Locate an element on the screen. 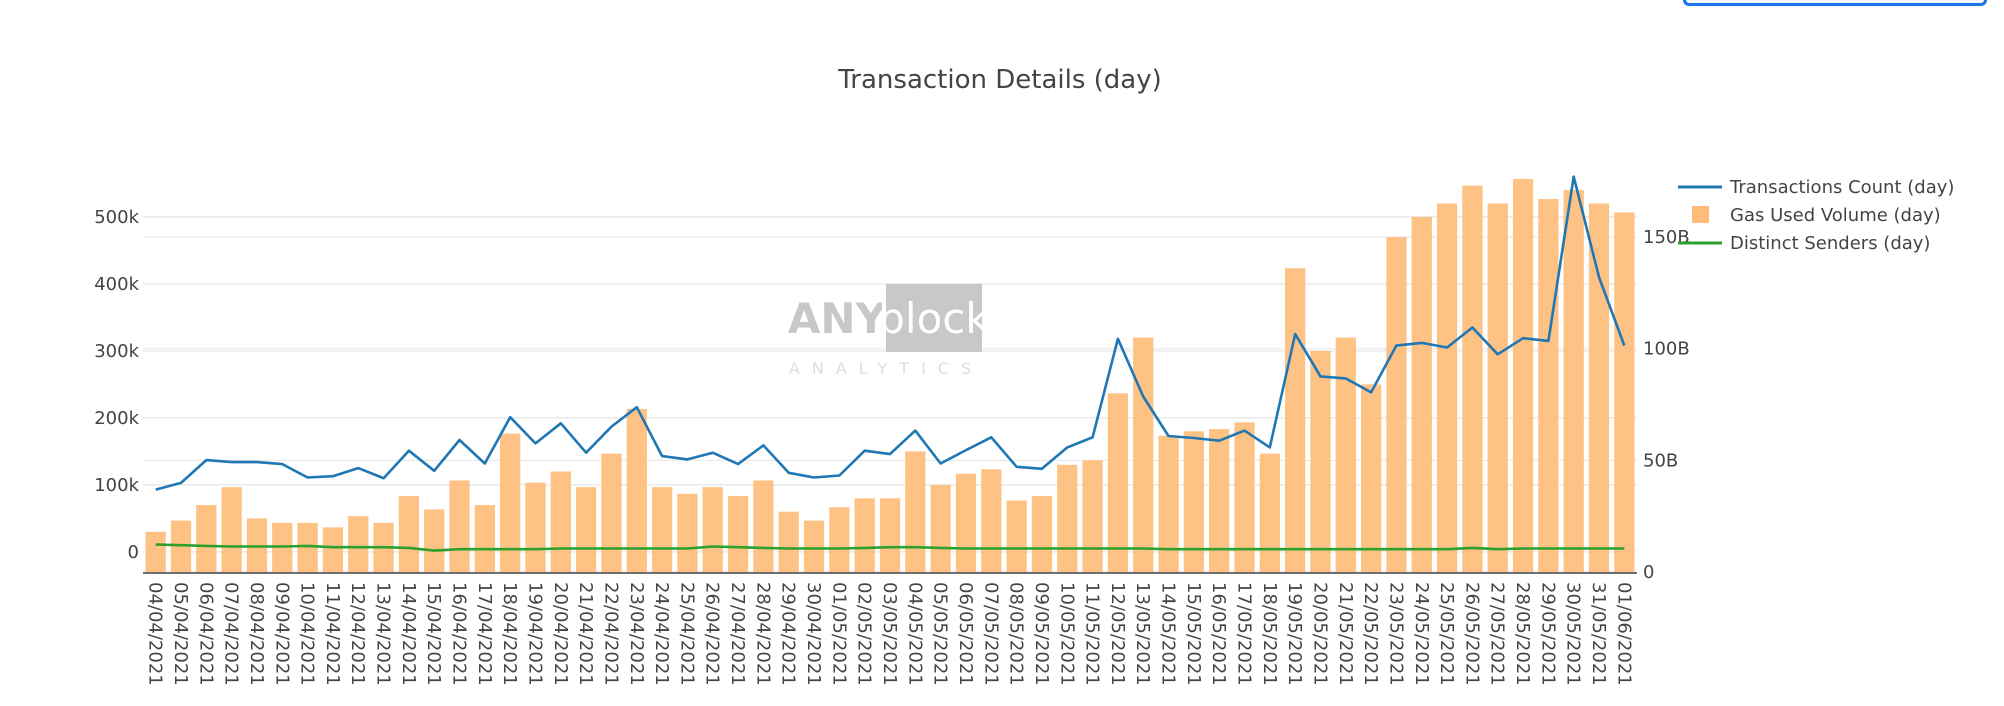 The image size is (2004, 706). gas-bar-15/05/2021 is located at coordinates (1193, 501).